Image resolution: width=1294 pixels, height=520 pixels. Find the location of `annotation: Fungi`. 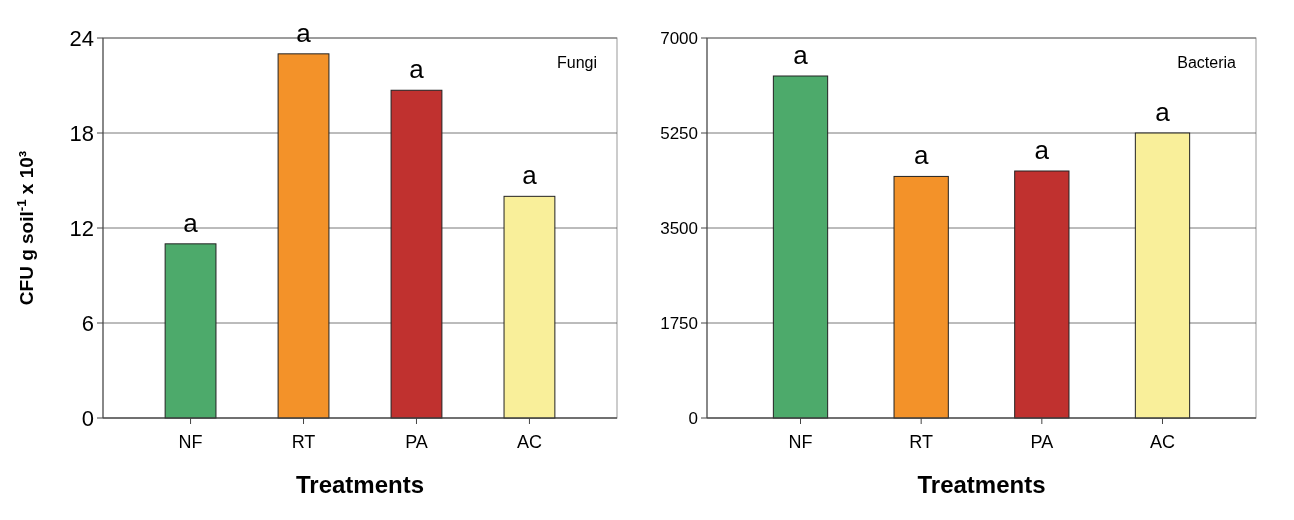

annotation: Fungi is located at coordinates (576, 62).